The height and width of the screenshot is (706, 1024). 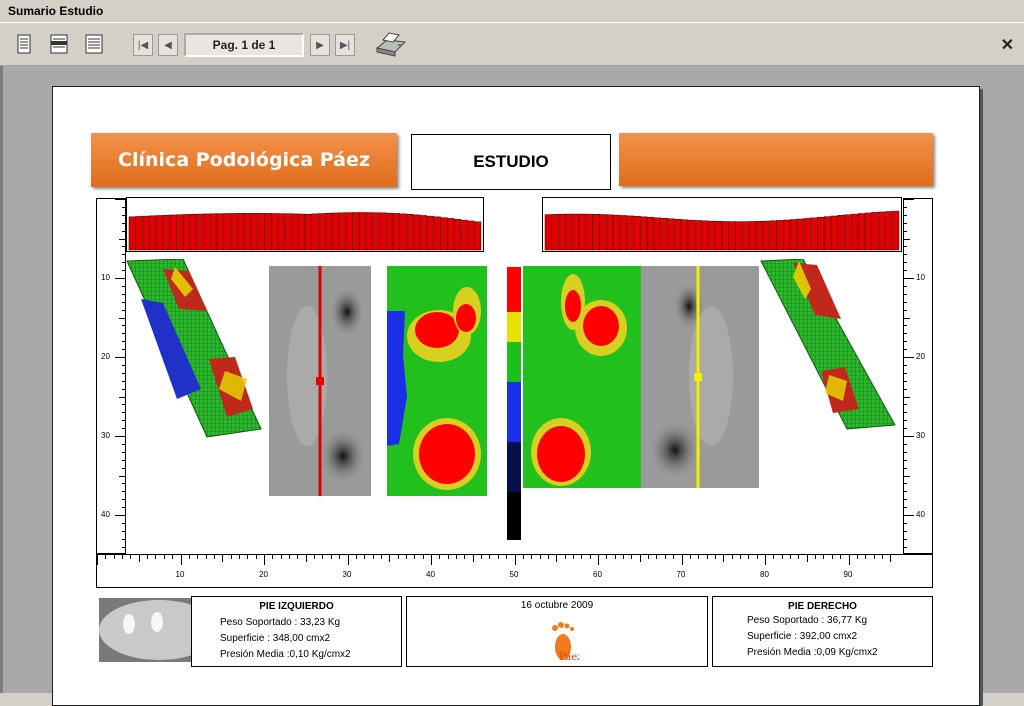 What do you see at coordinates (94, 44) in the screenshot?
I see `multi-page-icon` at bounding box center [94, 44].